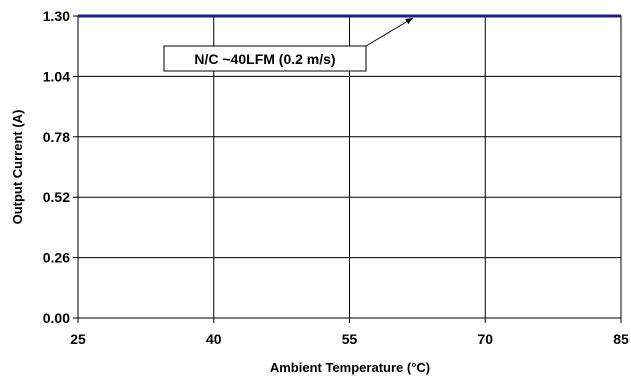 The width and height of the screenshot is (631, 381). Describe the element at coordinates (56, 197) in the screenshot. I see `y-tick-label: 0.52` at that location.